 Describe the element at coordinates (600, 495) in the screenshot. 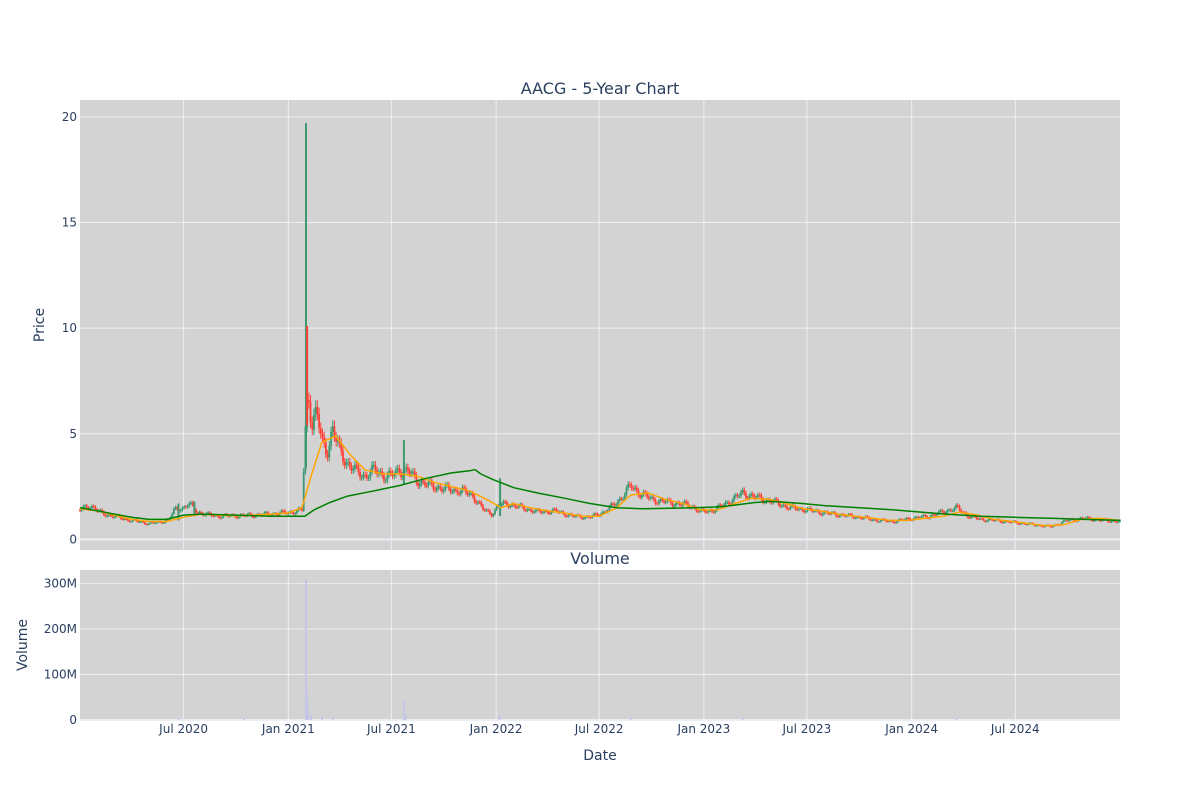

I see `long-moving-average-line` at that location.